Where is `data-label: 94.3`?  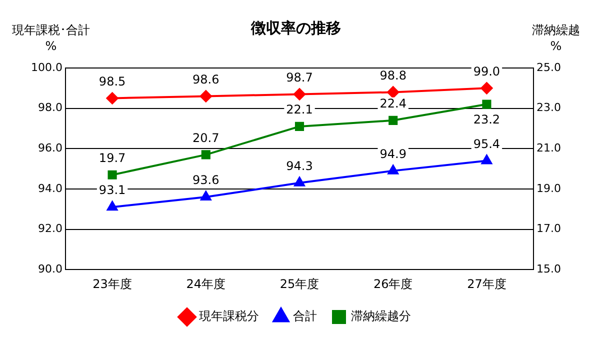
data-label: 94.3 is located at coordinates (299, 166).